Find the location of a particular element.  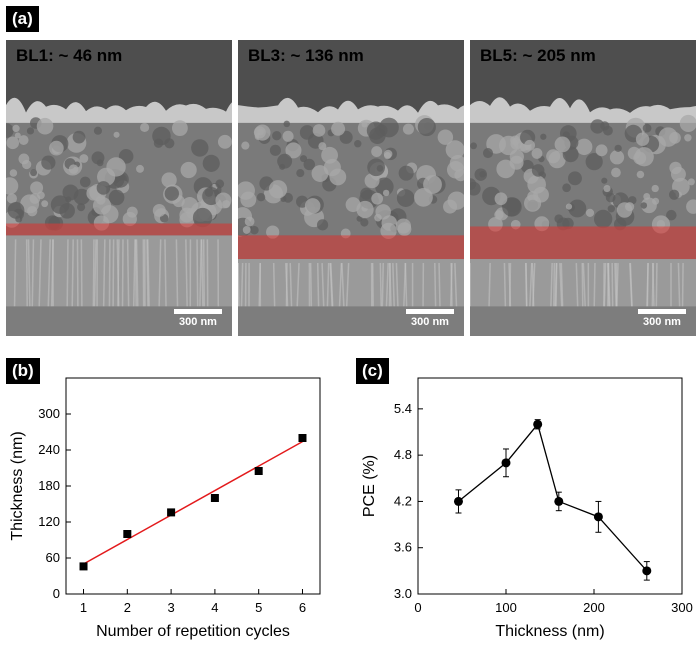

x-tick-label: 5 is located at coordinates (258, 607).